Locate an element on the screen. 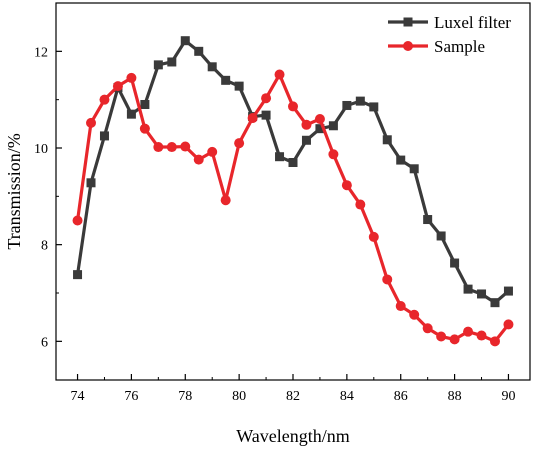  legend-marker-sample is located at coordinates (408, 46).